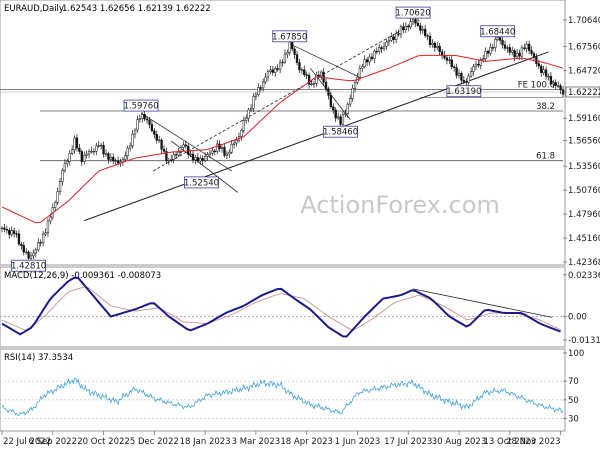  I want to click on price-y-tick-label: 1.67560, so click(584, 47).